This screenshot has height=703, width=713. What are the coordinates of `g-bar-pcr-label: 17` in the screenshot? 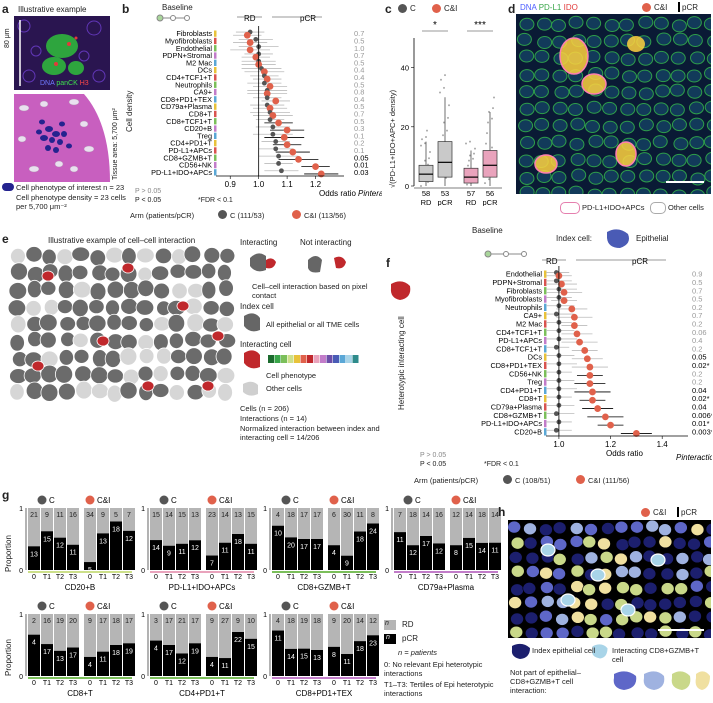 It's located at (426, 544).